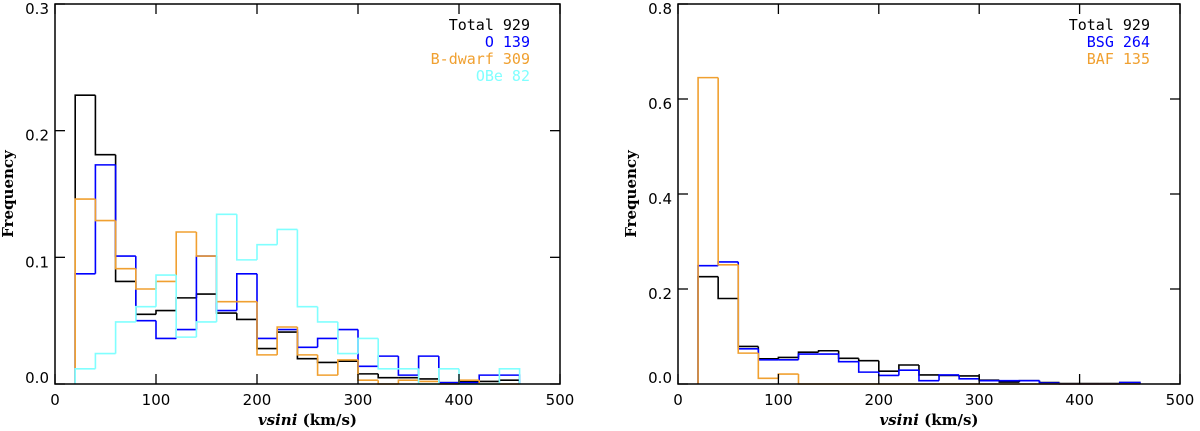 This screenshot has width=1200, height=431. Describe the element at coordinates (37, 262) in the screenshot. I see `y-tick-label: 0.1` at that location.